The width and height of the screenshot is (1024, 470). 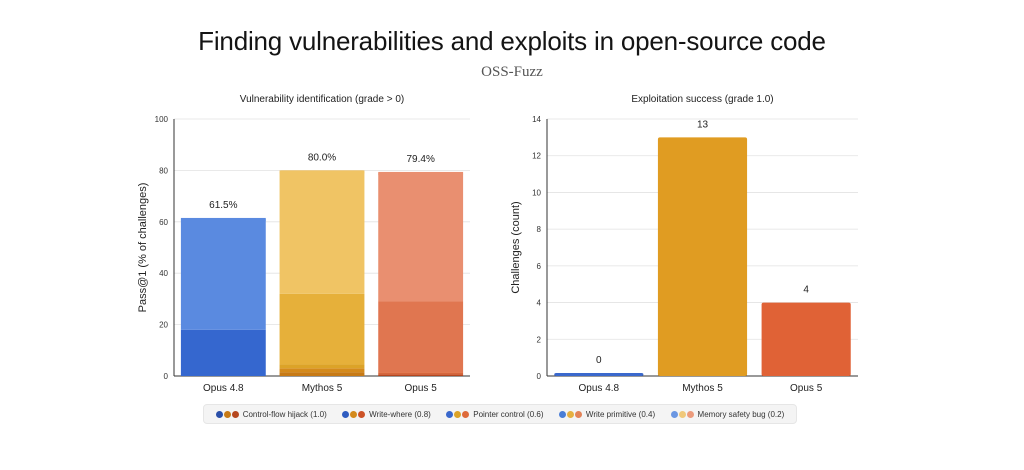 I want to click on chart-title: Vulnerability identification (grade > 0), so click(x=322, y=99).